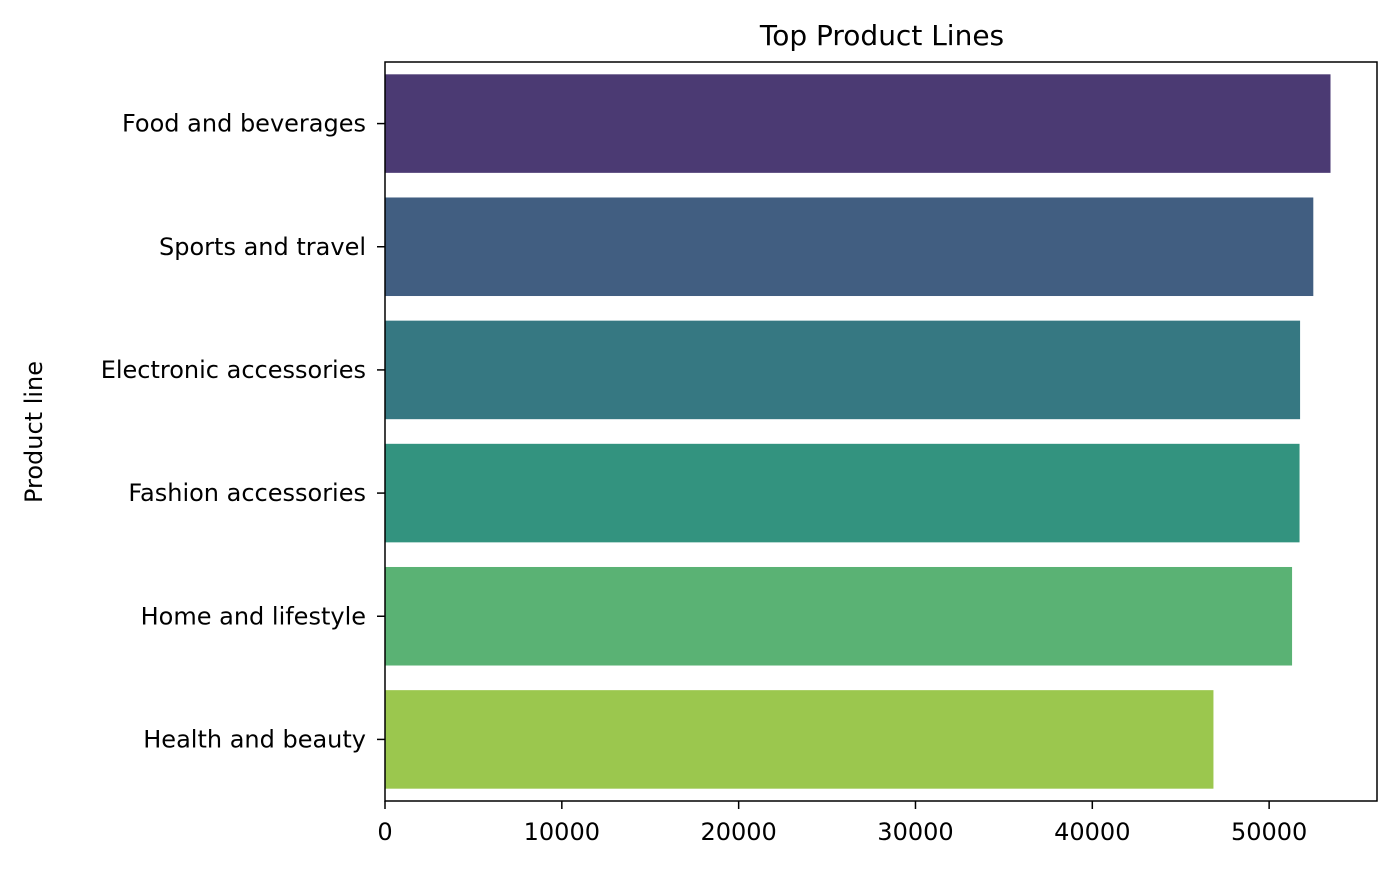 Image resolution: width=1397 pixels, height=869 pixels. What do you see at coordinates (253, 616) in the screenshot?
I see `y-tick-label: Home and lifestyle` at bounding box center [253, 616].